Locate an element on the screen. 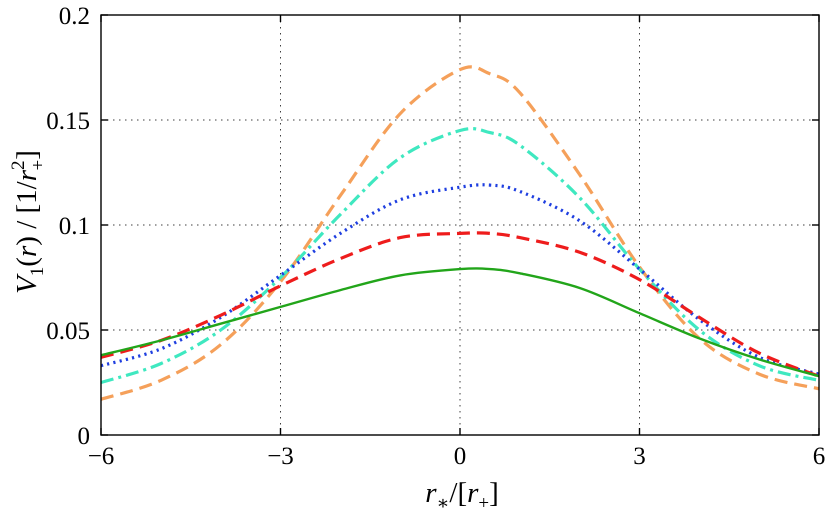 This screenshot has height=513, width=830. y-tick-label: 0.15 is located at coordinates (68, 121).